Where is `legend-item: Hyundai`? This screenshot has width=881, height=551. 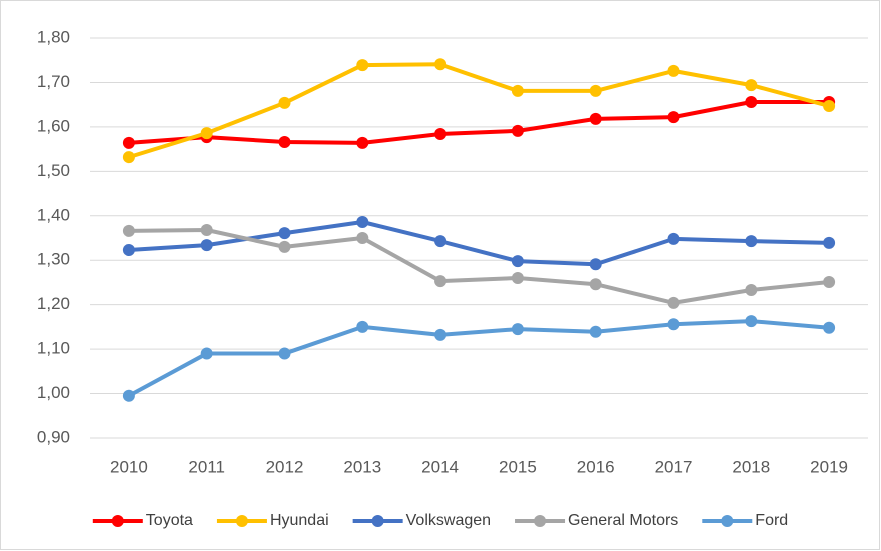 legend-item: Hyundai is located at coordinates (272, 520).